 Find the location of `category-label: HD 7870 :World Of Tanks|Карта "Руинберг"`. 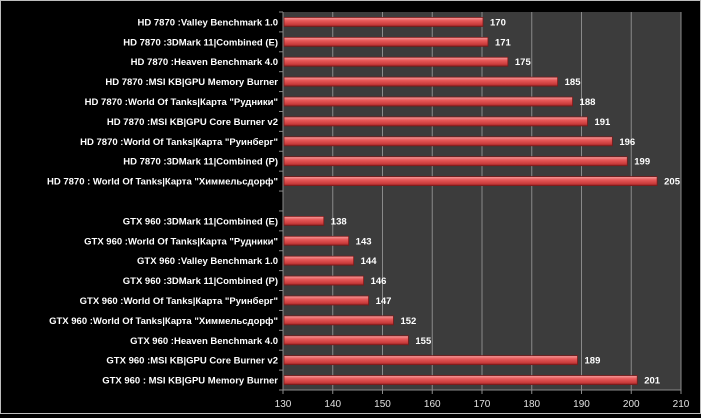

category-label: HD 7870 :World Of Tanks|Карта "Руинберг" is located at coordinates (179, 142).